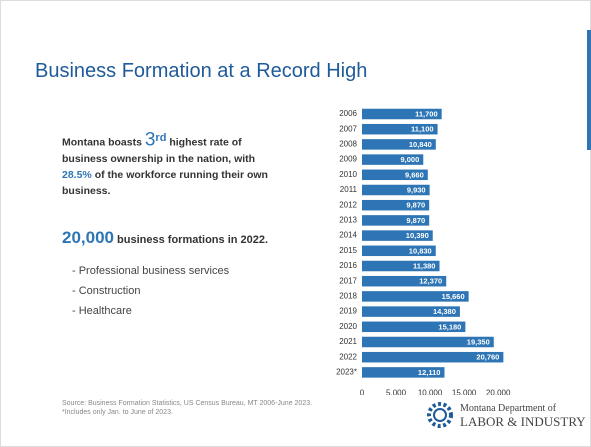  What do you see at coordinates (429, 372) in the screenshot?
I see `value-label: 12,110` at bounding box center [429, 372].